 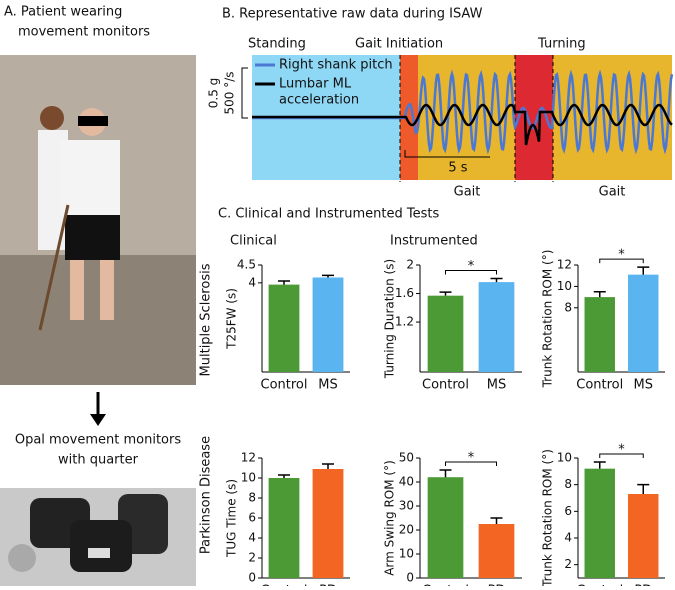 I want to click on scale-label: 0.5 g, so click(x=214, y=93).